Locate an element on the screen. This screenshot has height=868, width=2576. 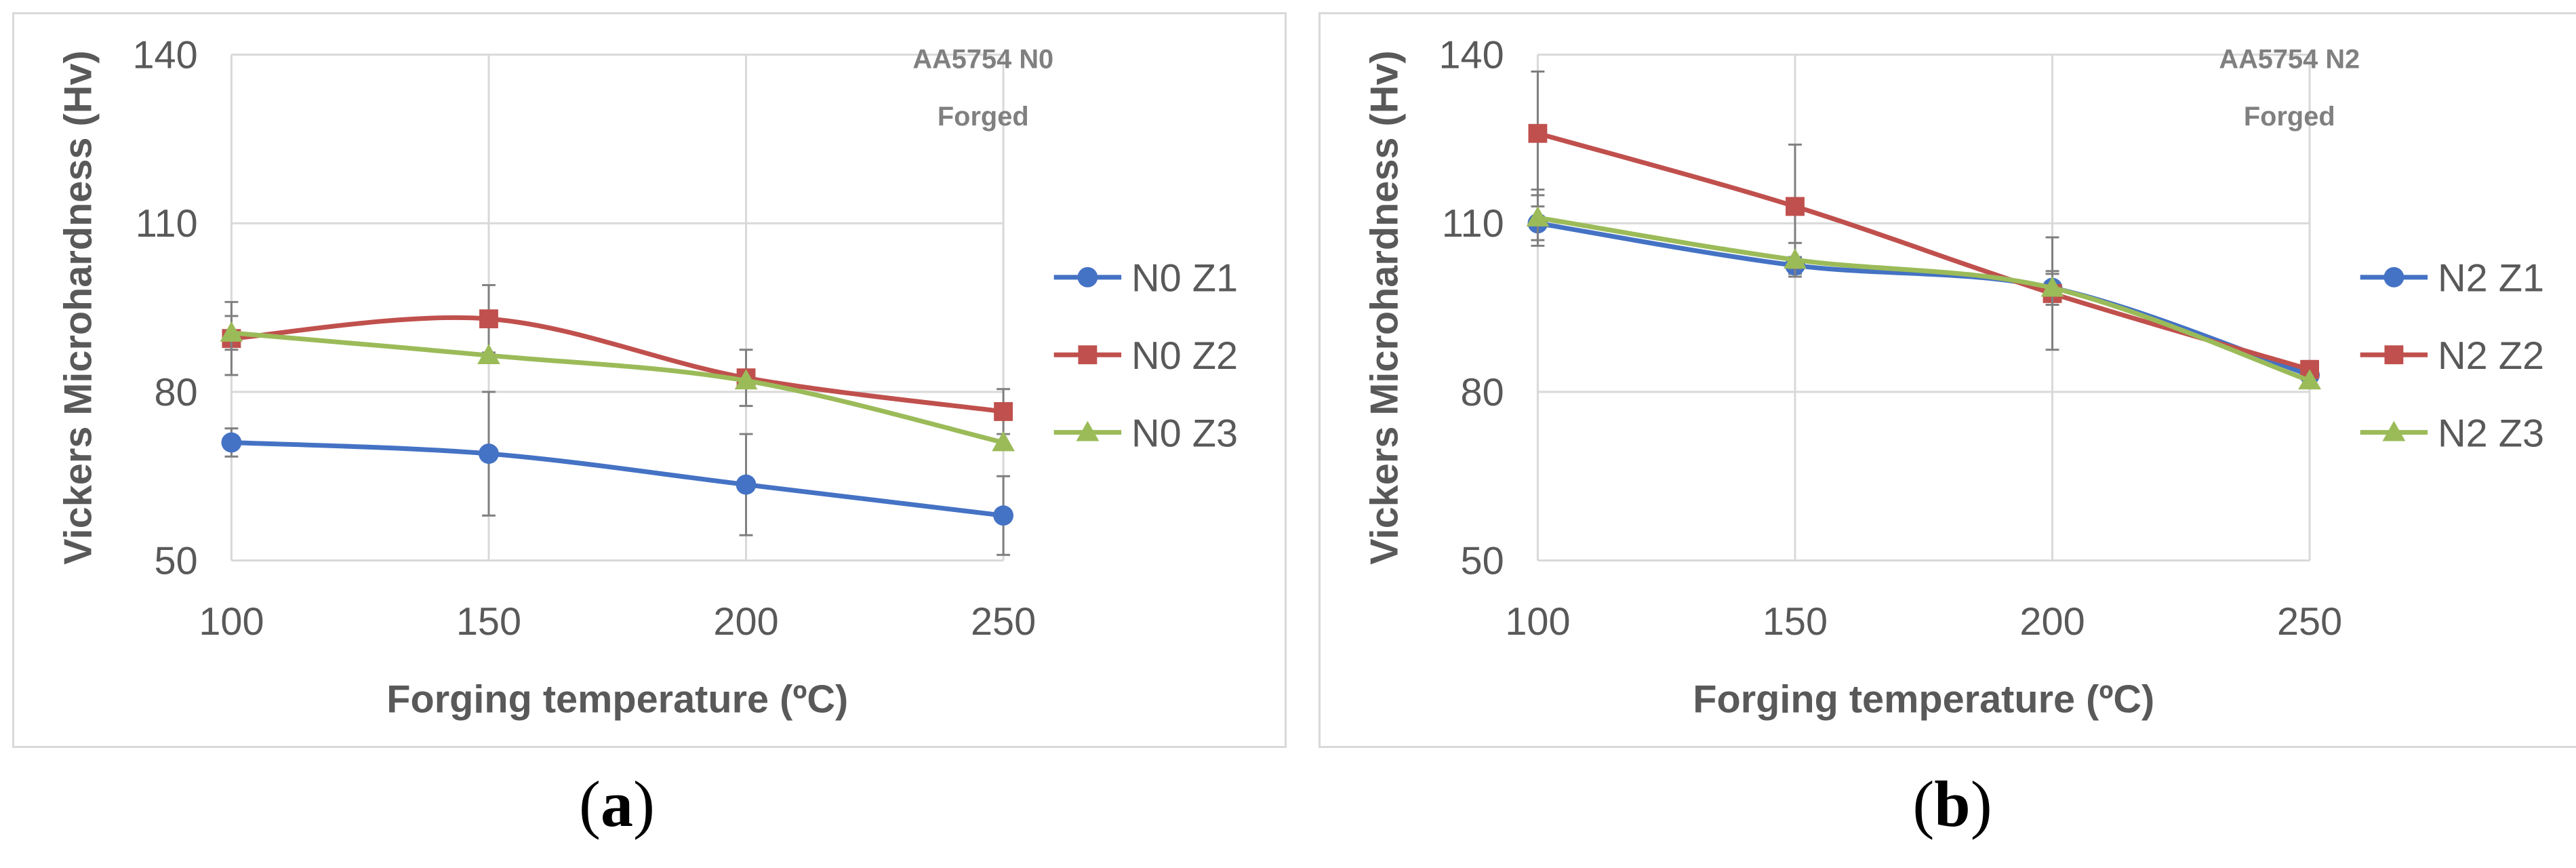
series-n2-z3 is located at coordinates (1924, 289).